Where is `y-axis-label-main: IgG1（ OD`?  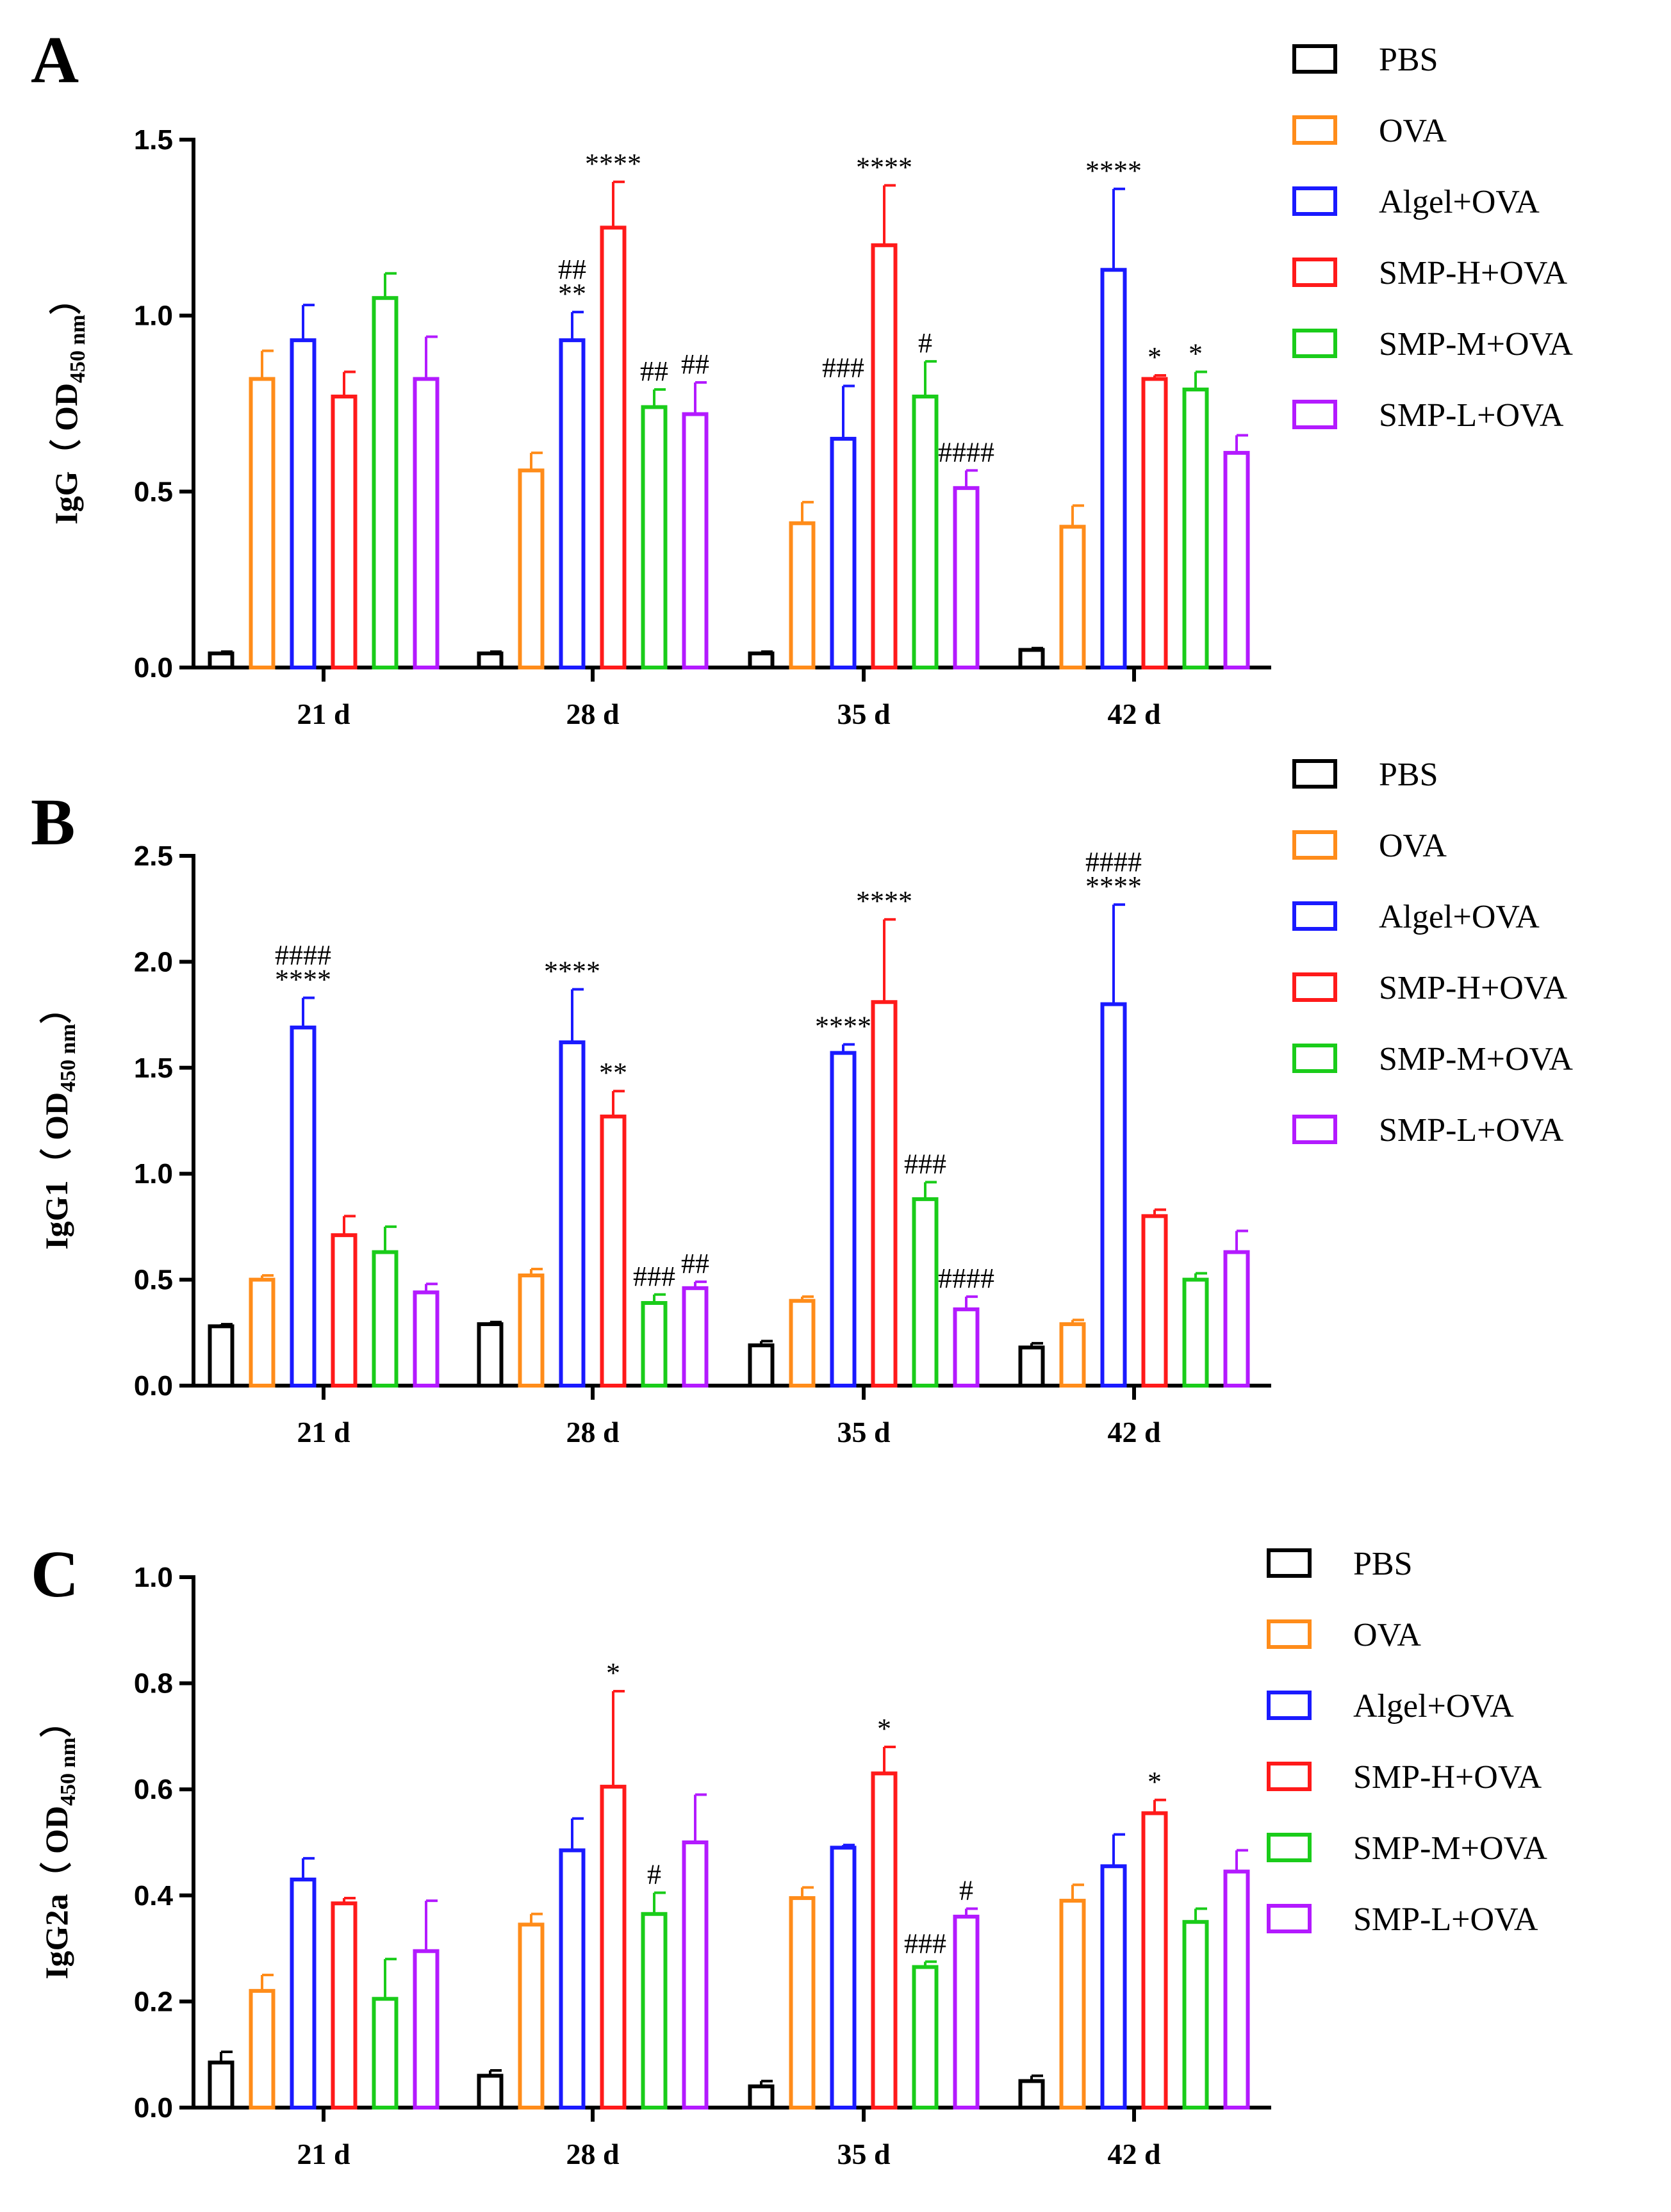
y-axis-label-main: IgG1（ OD is located at coordinates (56, 1171).